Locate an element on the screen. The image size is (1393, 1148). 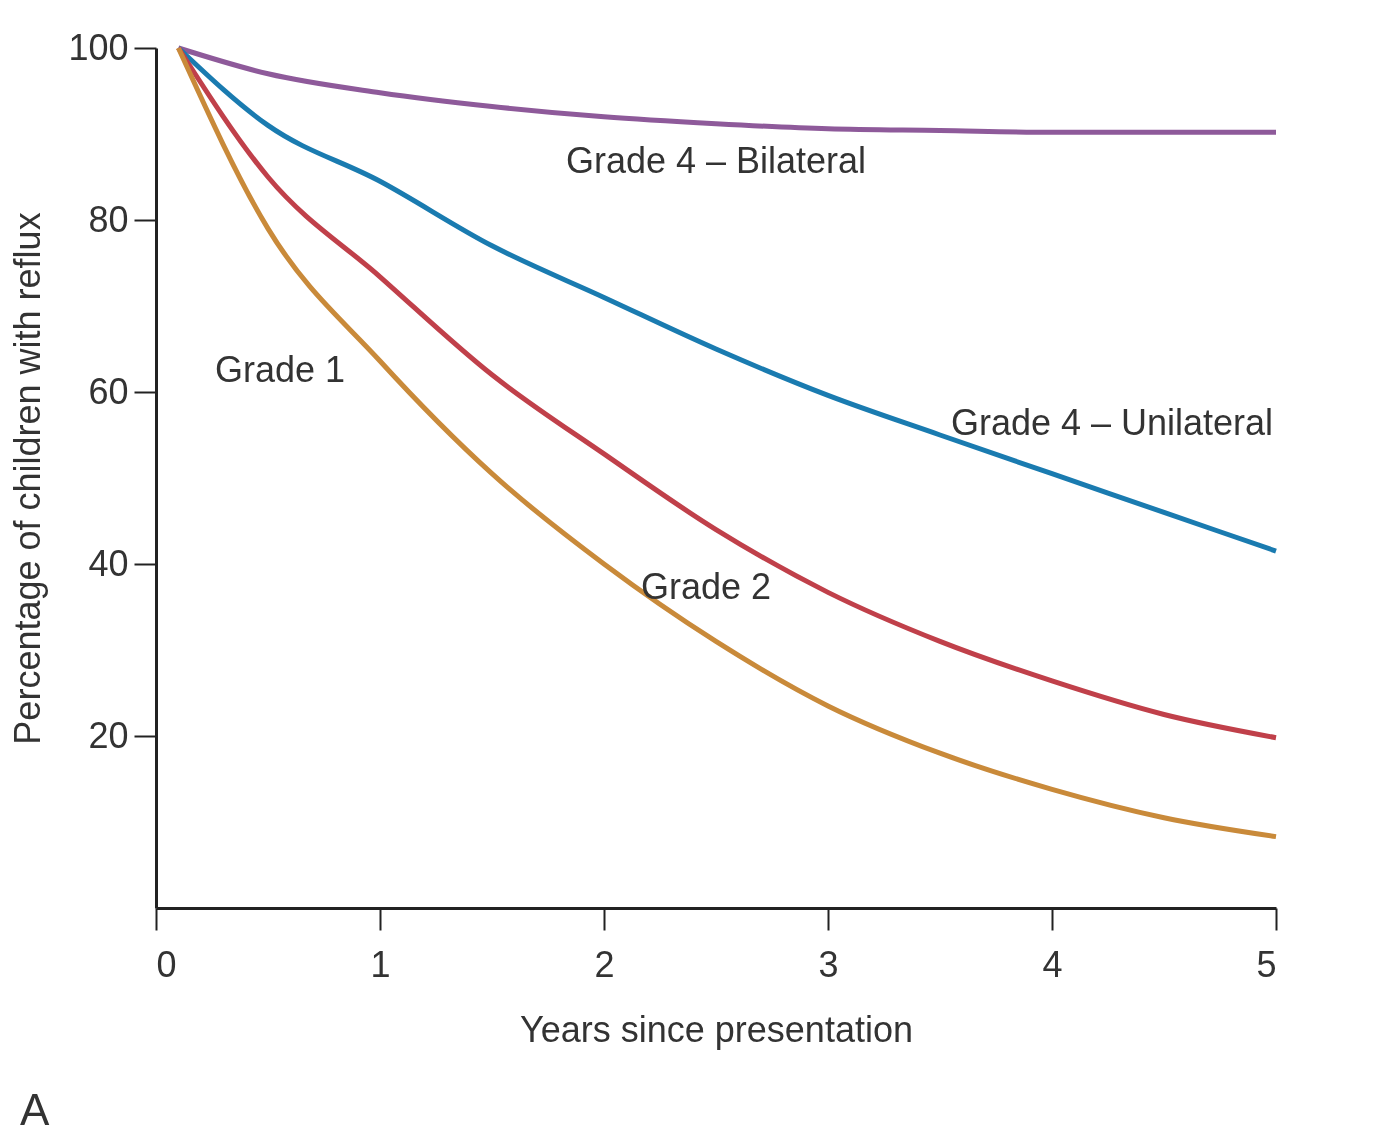
y-tick-label: 60 is located at coordinates (108, 391).